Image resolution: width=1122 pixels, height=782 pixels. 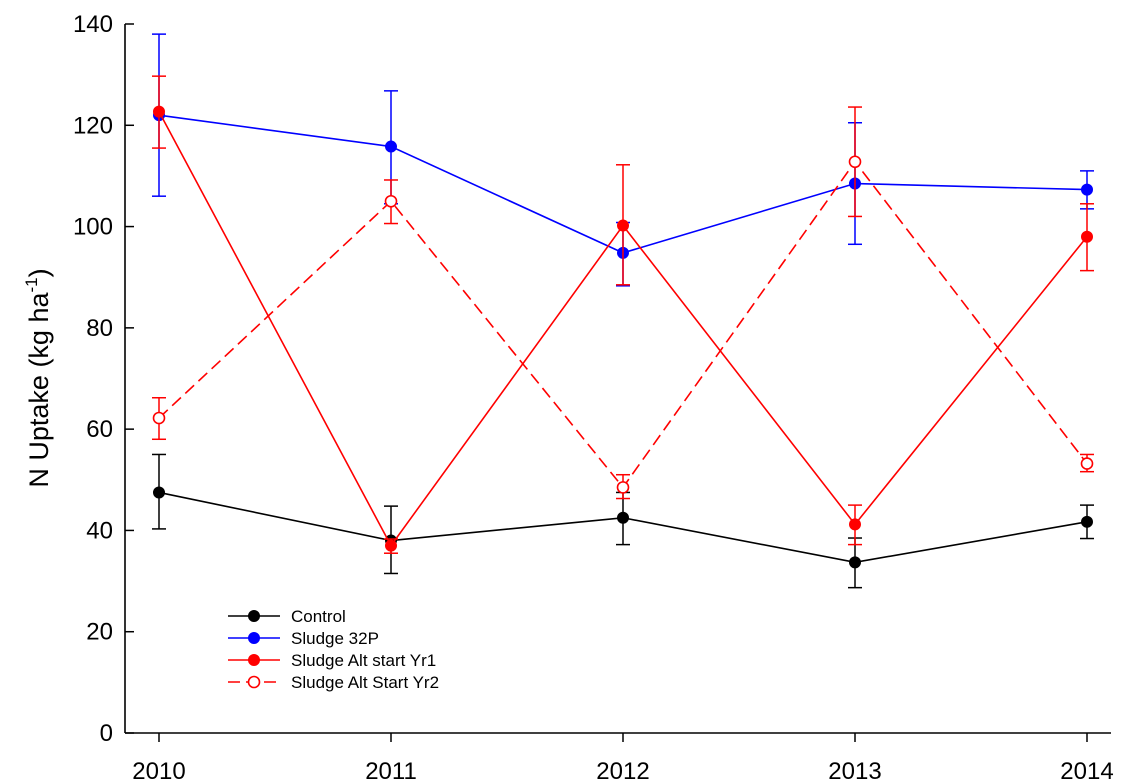 I want to click on y-tick-label: 20, so click(x=99, y=632).